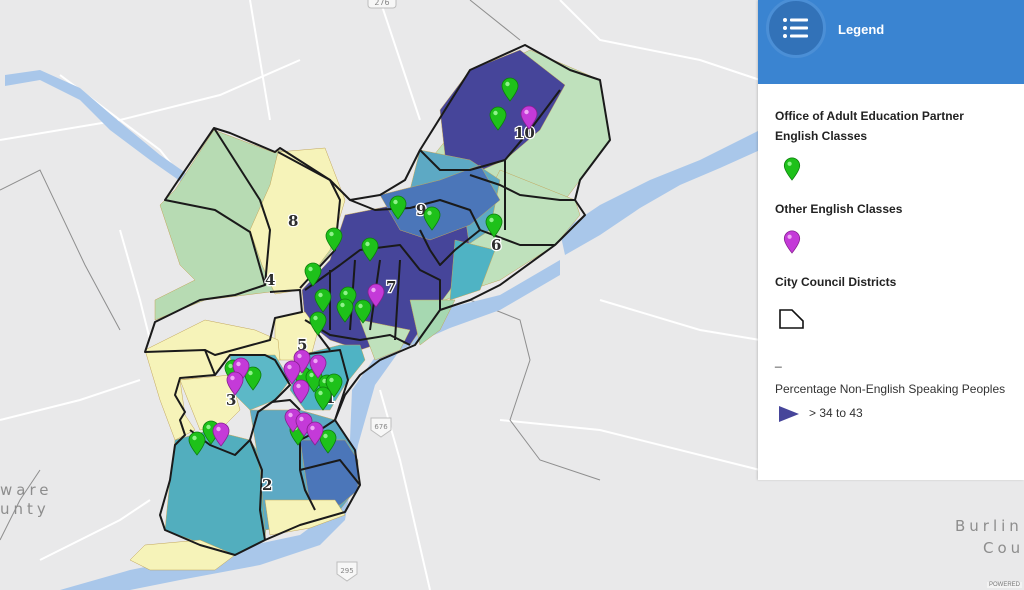 This screenshot has width=1024, height=590. I want to click on highway-shield-276: 276, so click(382, 4).